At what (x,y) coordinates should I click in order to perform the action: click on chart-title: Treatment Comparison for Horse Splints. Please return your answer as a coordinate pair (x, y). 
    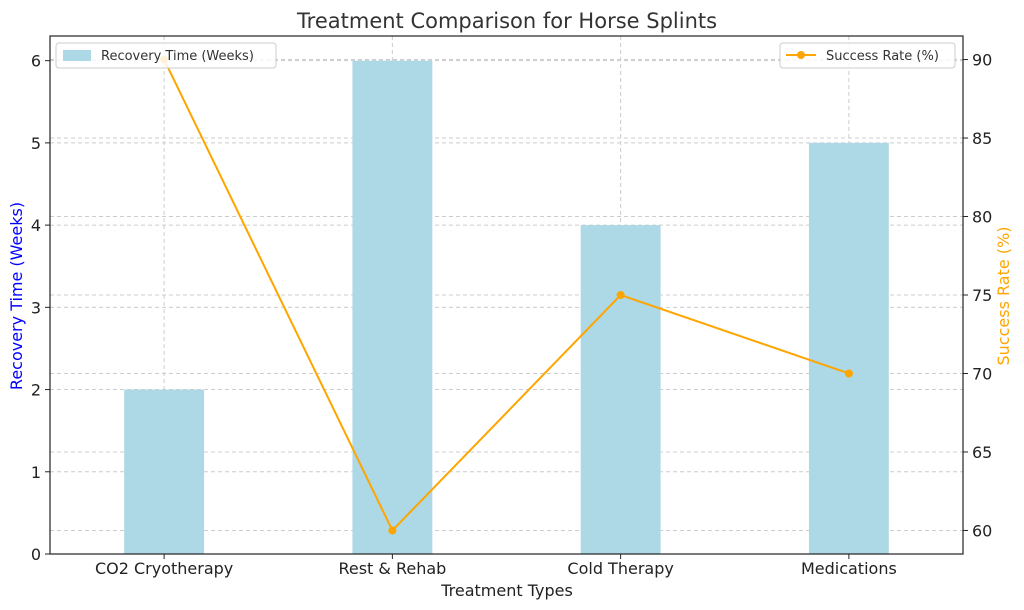
    Looking at the image, I should click on (506, 21).